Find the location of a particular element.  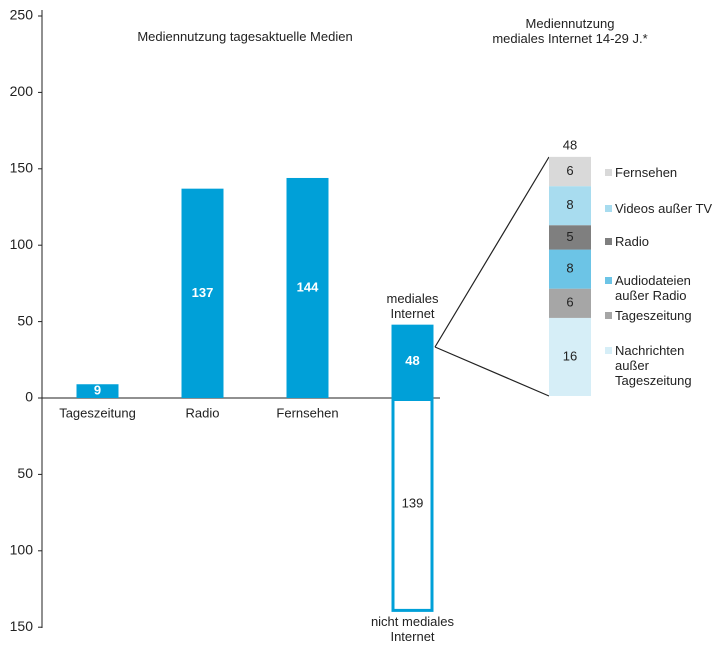

chart-title: Mediennutzung tagesaktuelle Medien is located at coordinates (245, 36).